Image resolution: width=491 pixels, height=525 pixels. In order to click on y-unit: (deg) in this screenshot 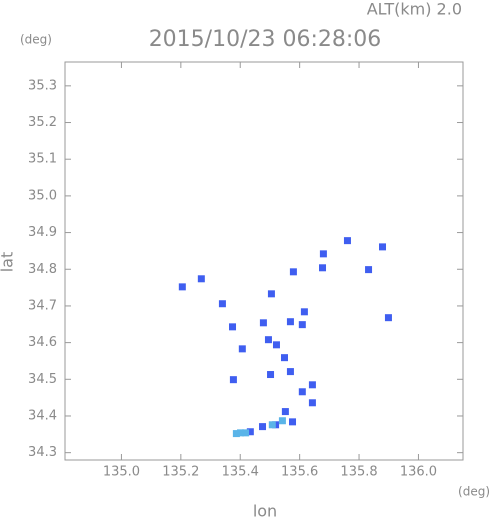, I will do `click(36, 40)`.